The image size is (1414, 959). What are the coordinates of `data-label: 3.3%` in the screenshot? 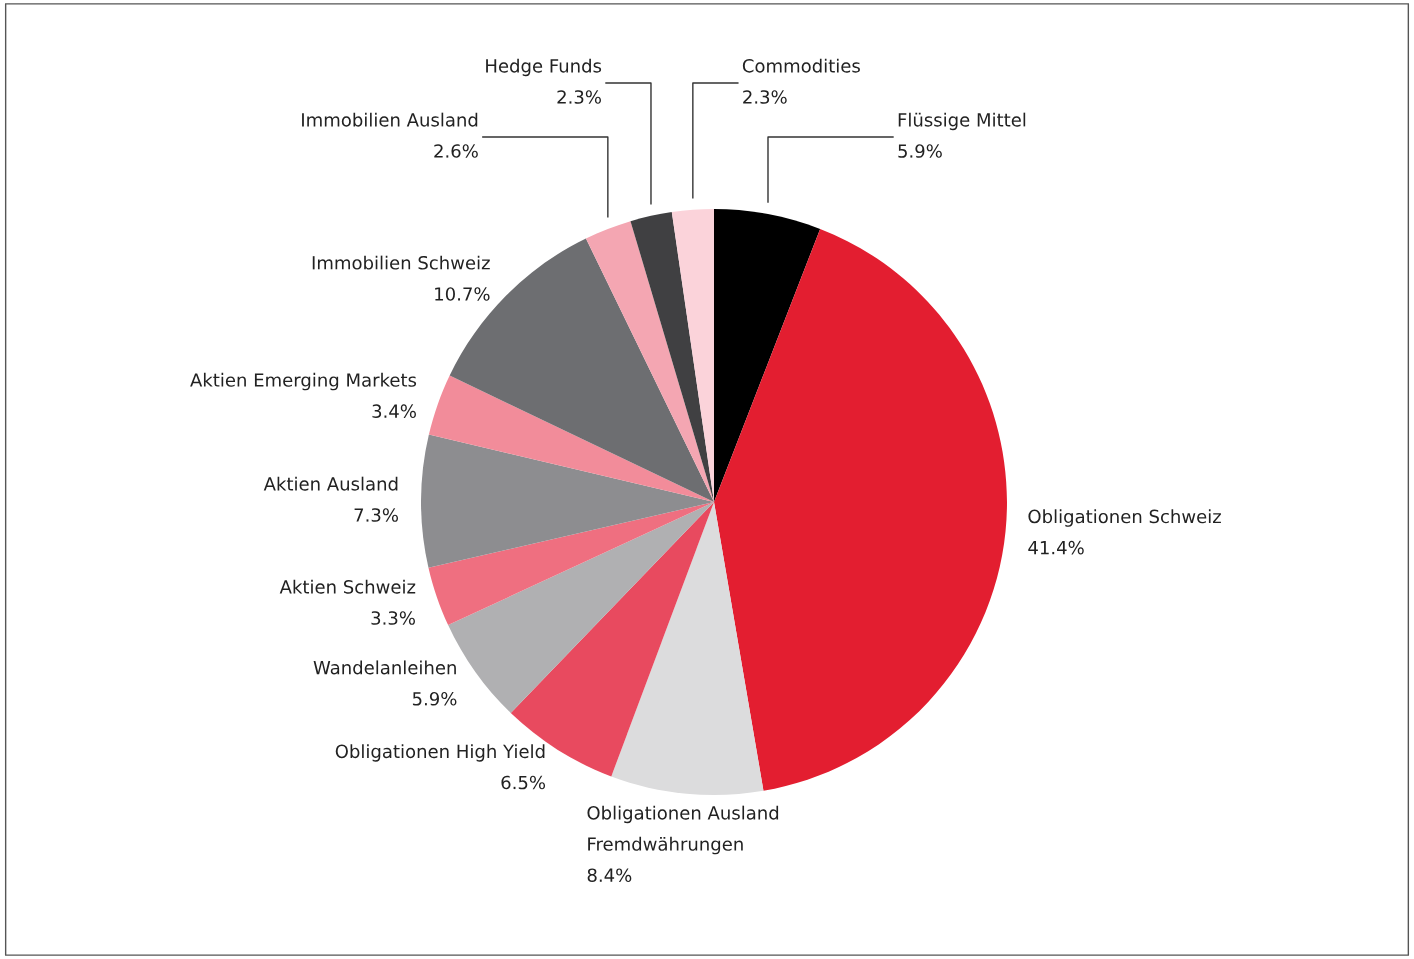 It's located at (393, 618).